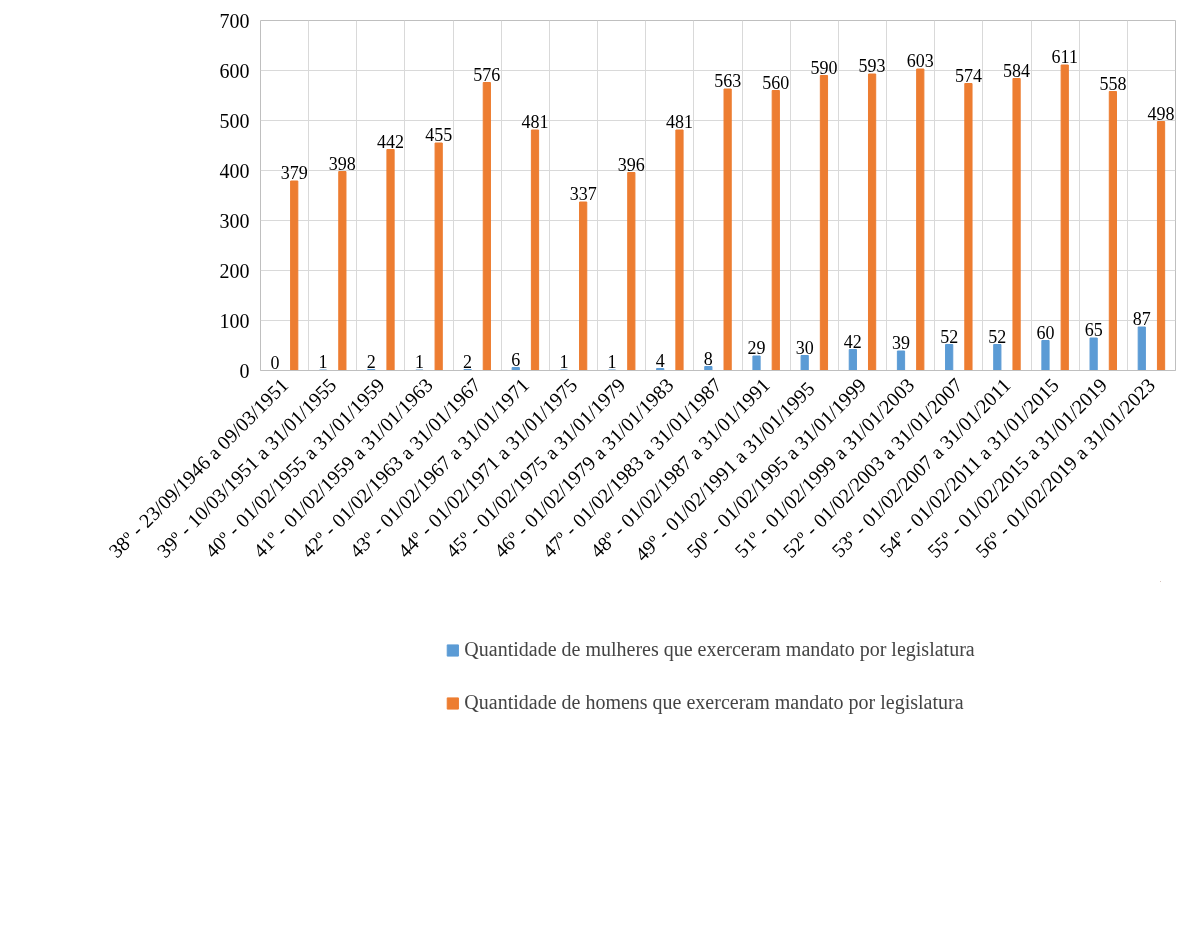  I want to click on y-tick-label: 300, so click(234, 220).